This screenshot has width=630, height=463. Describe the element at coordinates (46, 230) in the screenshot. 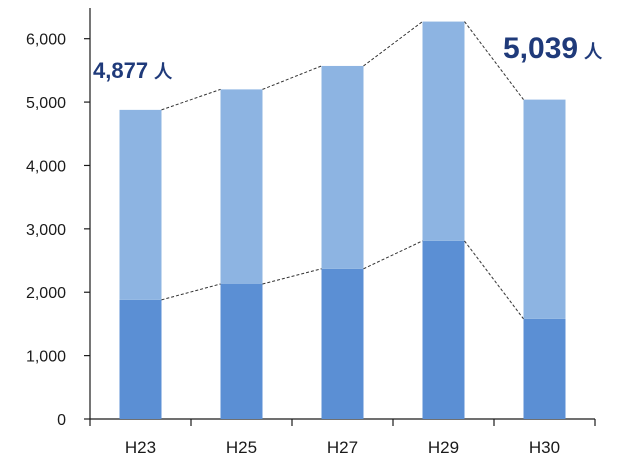

I see `y-tick-label: 3,000` at that location.